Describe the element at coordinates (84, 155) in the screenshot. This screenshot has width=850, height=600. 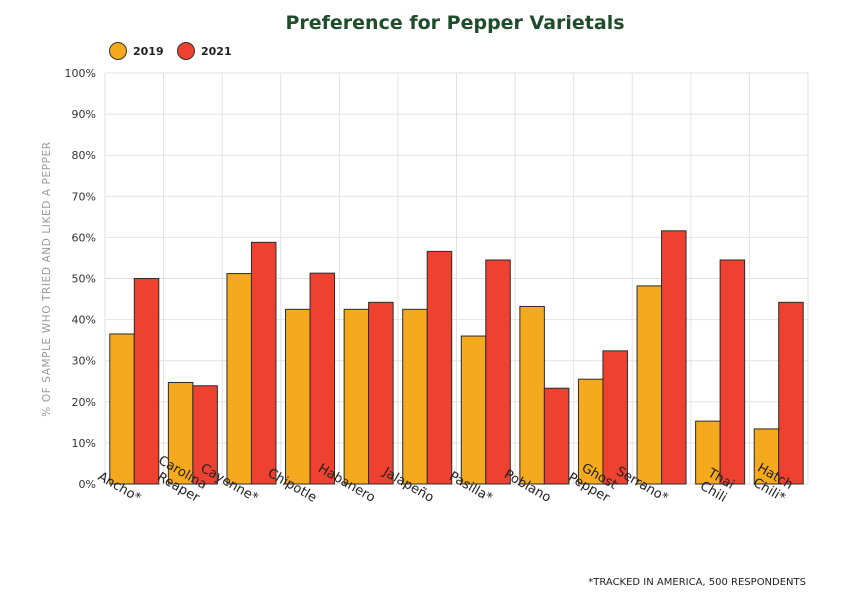
I see `y-tick-label: 80%` at that location.